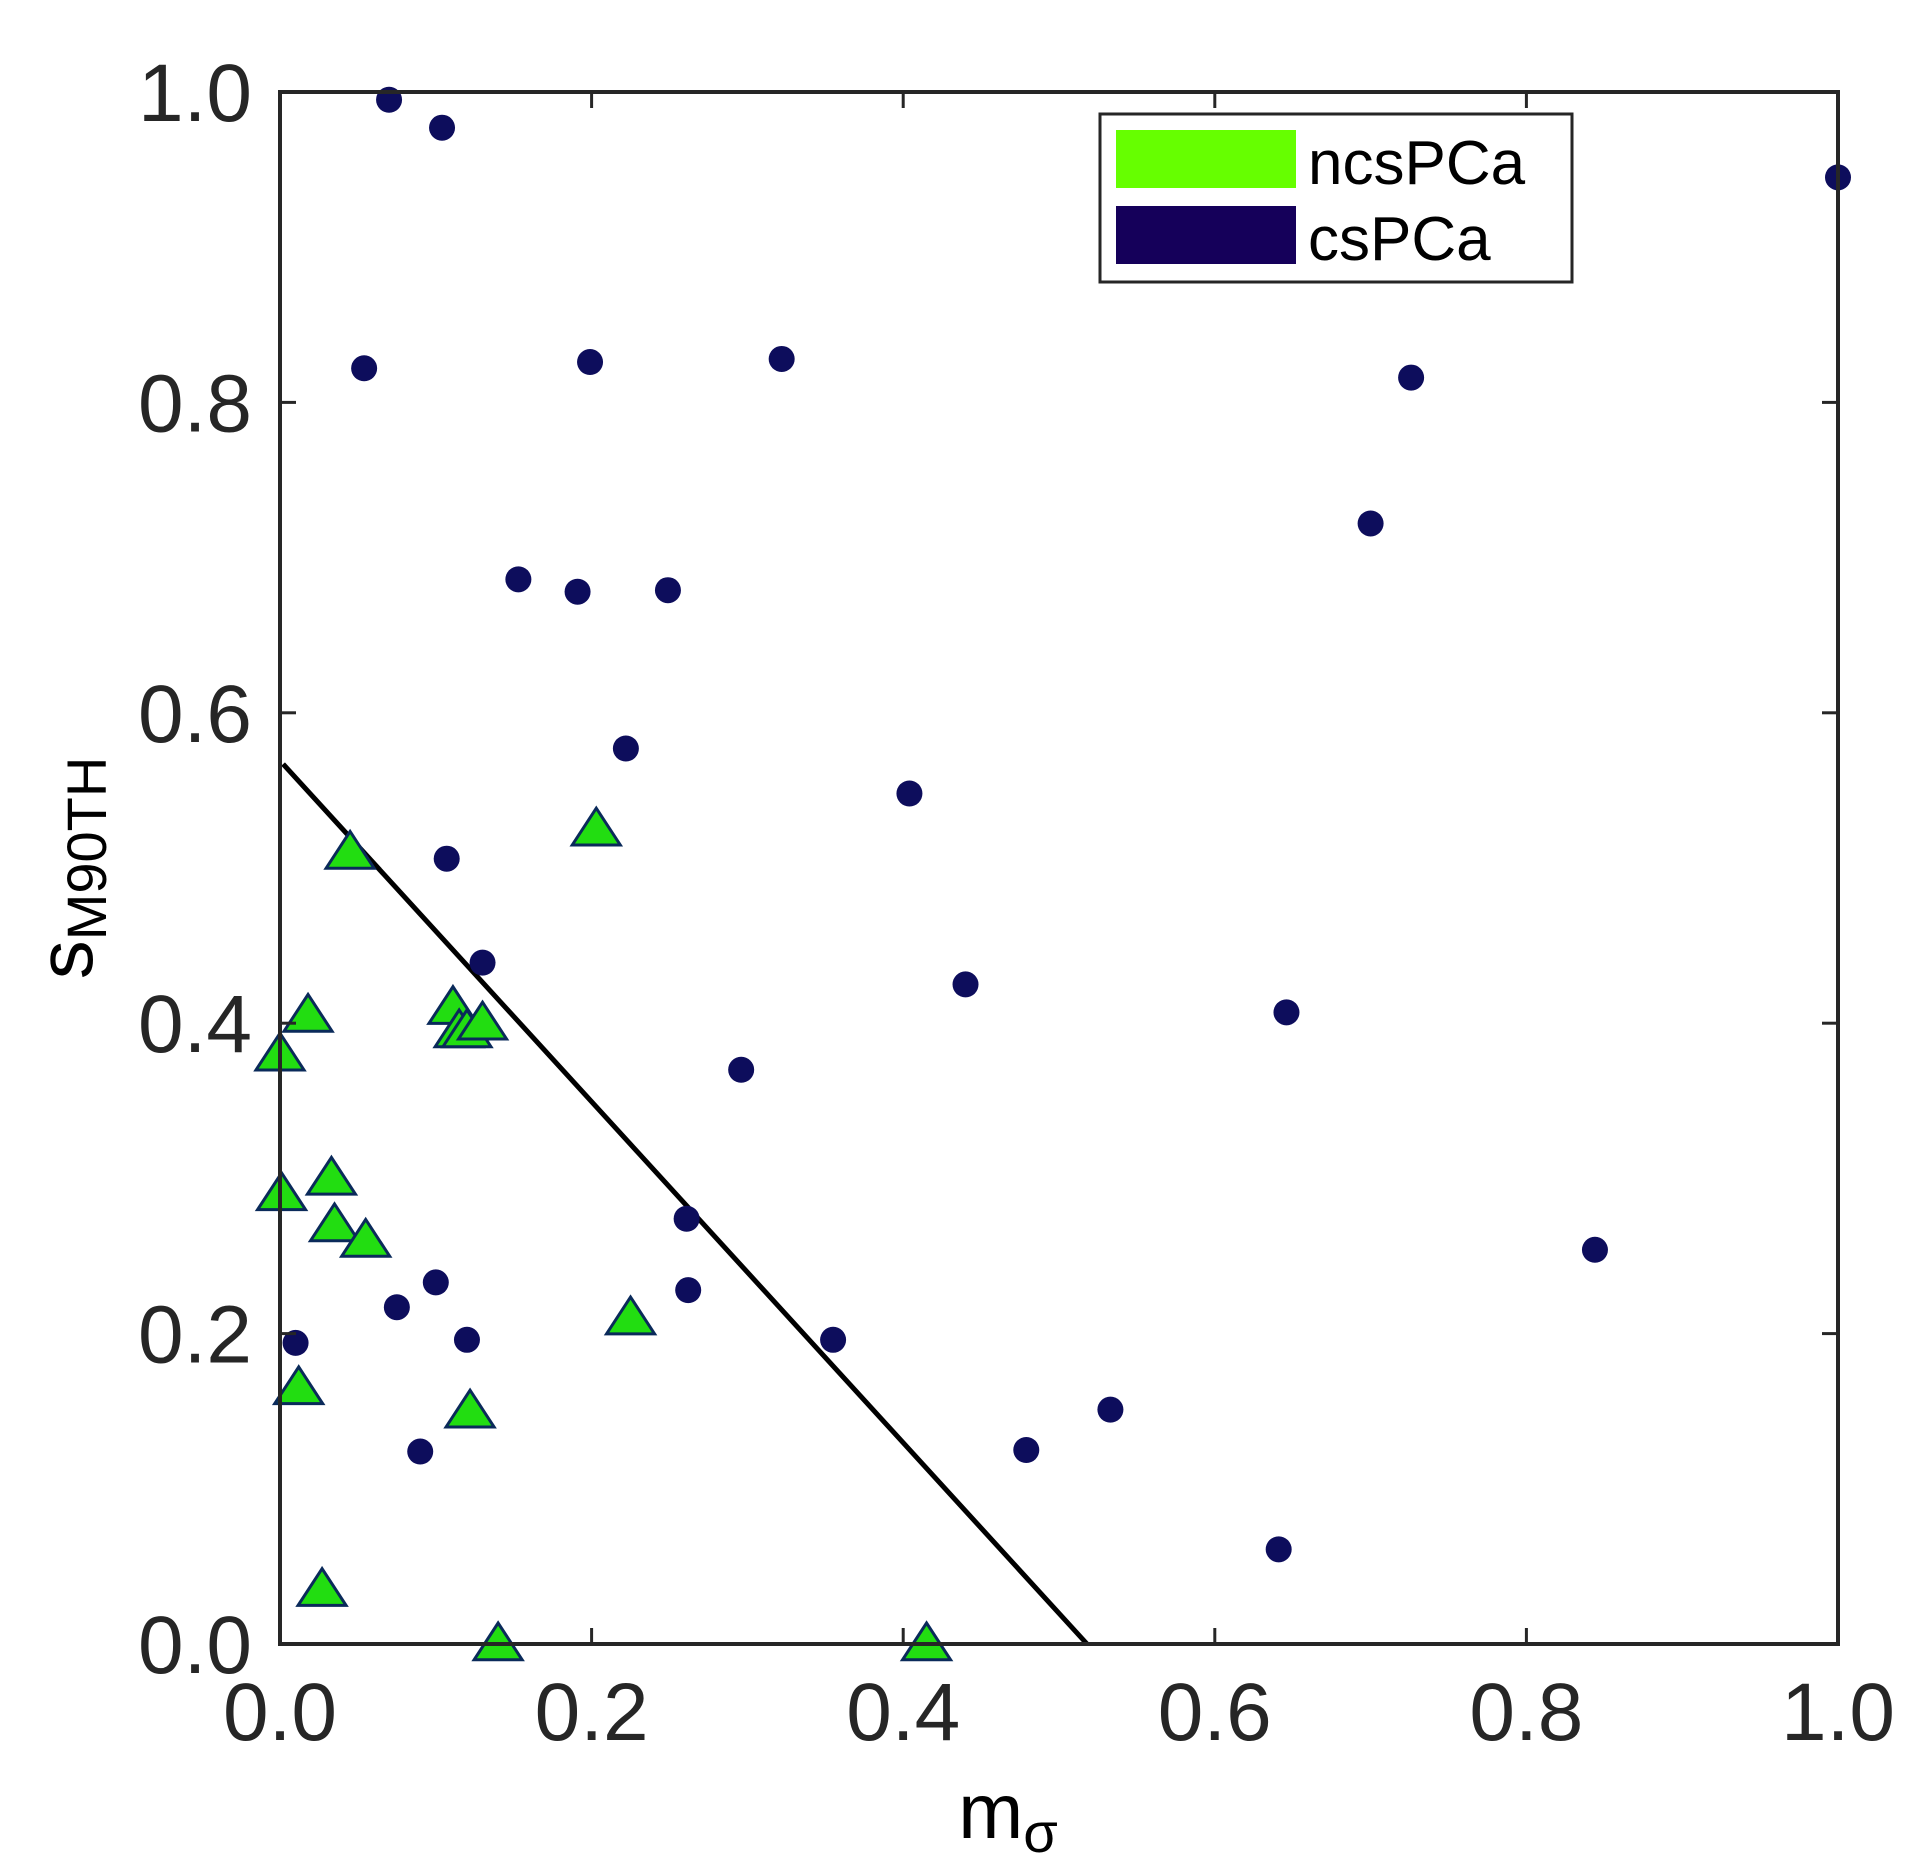  Describe the element at coordinates (903, 1712) in the screenshot. I see `x-tick-label: 0.4` at that location.